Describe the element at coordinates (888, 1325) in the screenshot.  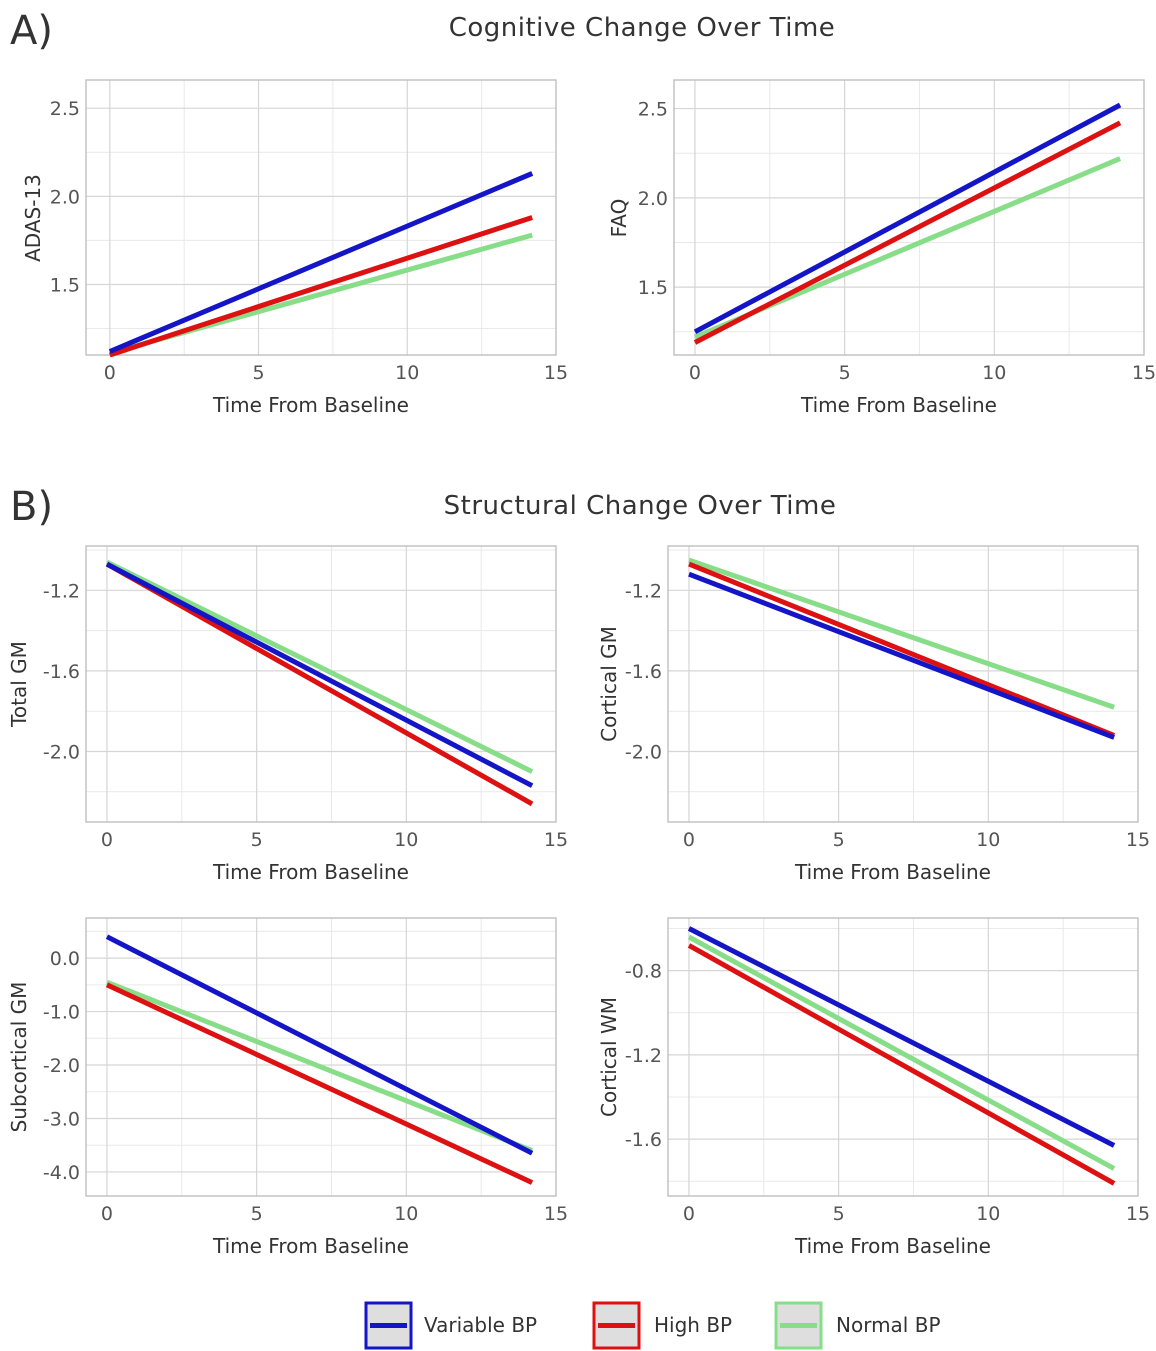
I see `legend-label: Normal BP` at that location.